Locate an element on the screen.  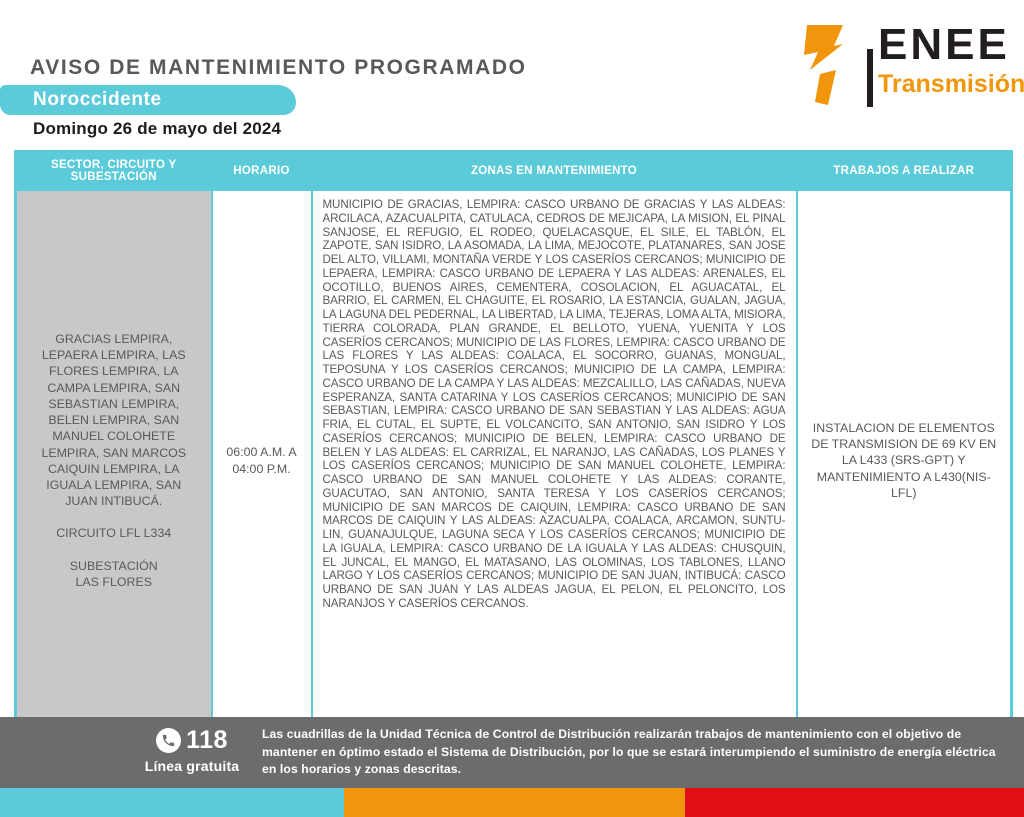
red-bar is located at coordinates (854, 802).